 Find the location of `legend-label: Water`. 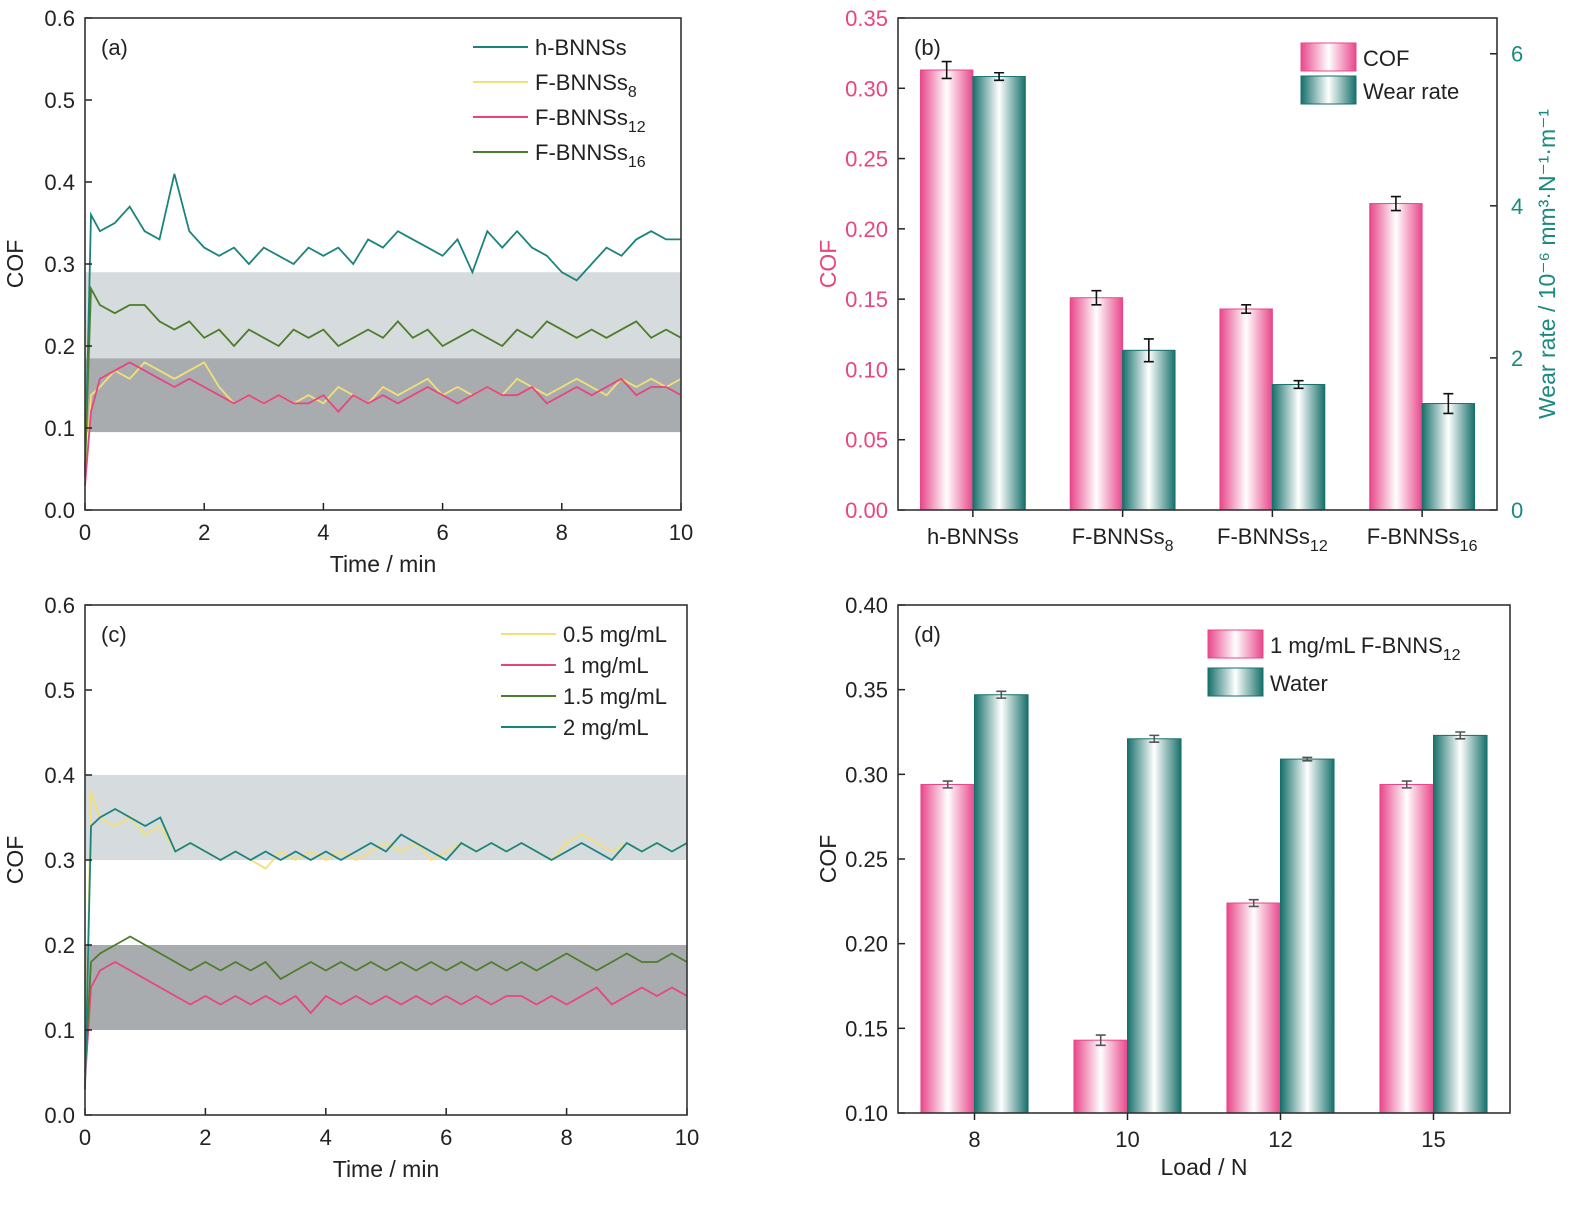

legend-label: Water is located at coordinates (1299, 683).